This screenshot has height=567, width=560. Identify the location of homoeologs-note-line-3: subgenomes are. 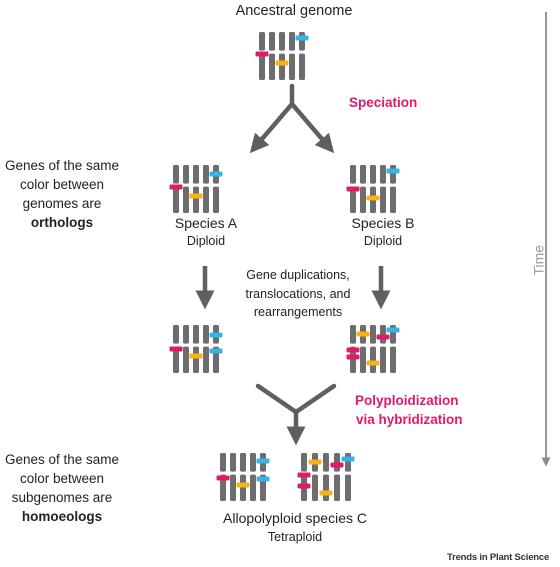
(62, 497).